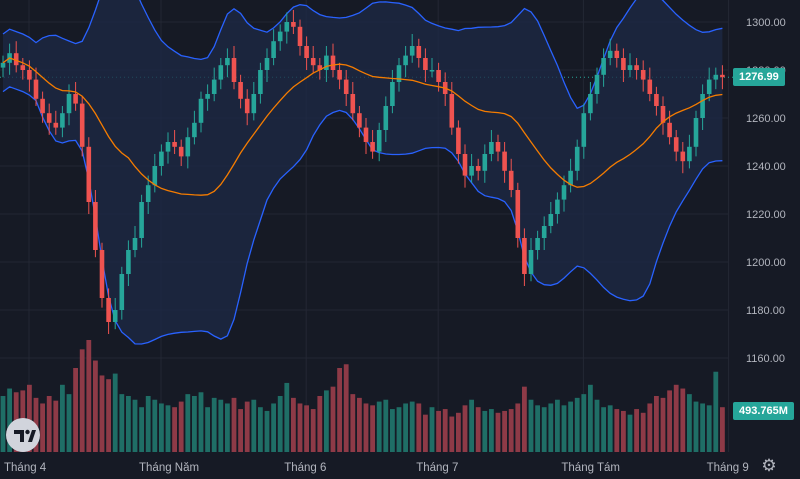 This screenshot has height=479, width=800. I want to click on tradingview-logo-glyph, so click(25, 435).